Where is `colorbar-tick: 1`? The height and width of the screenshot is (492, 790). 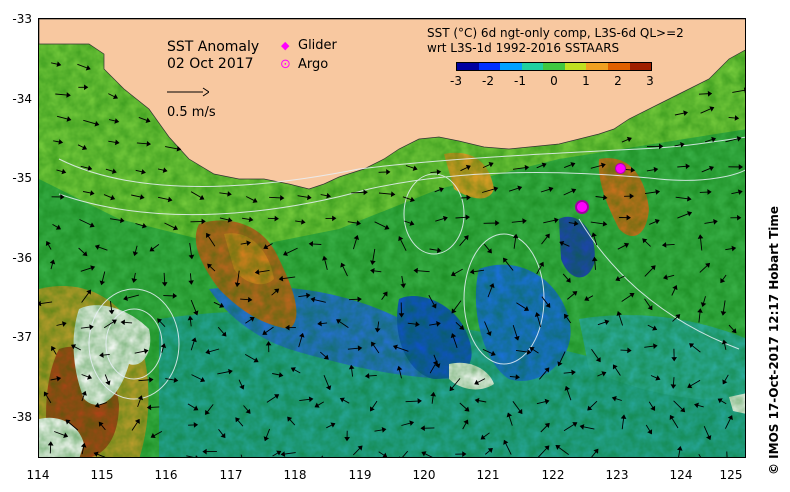 colorbar-tick: 1 is located at coordinates (586, 81).